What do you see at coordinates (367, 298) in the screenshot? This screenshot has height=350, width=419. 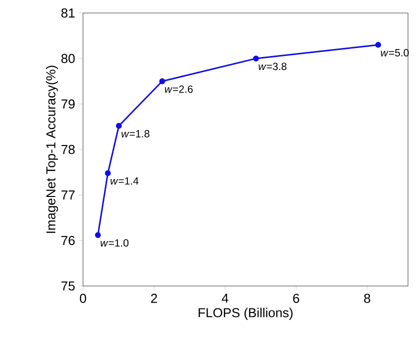 I see `x-tick-label: 8` at bounding box center [367, 298].